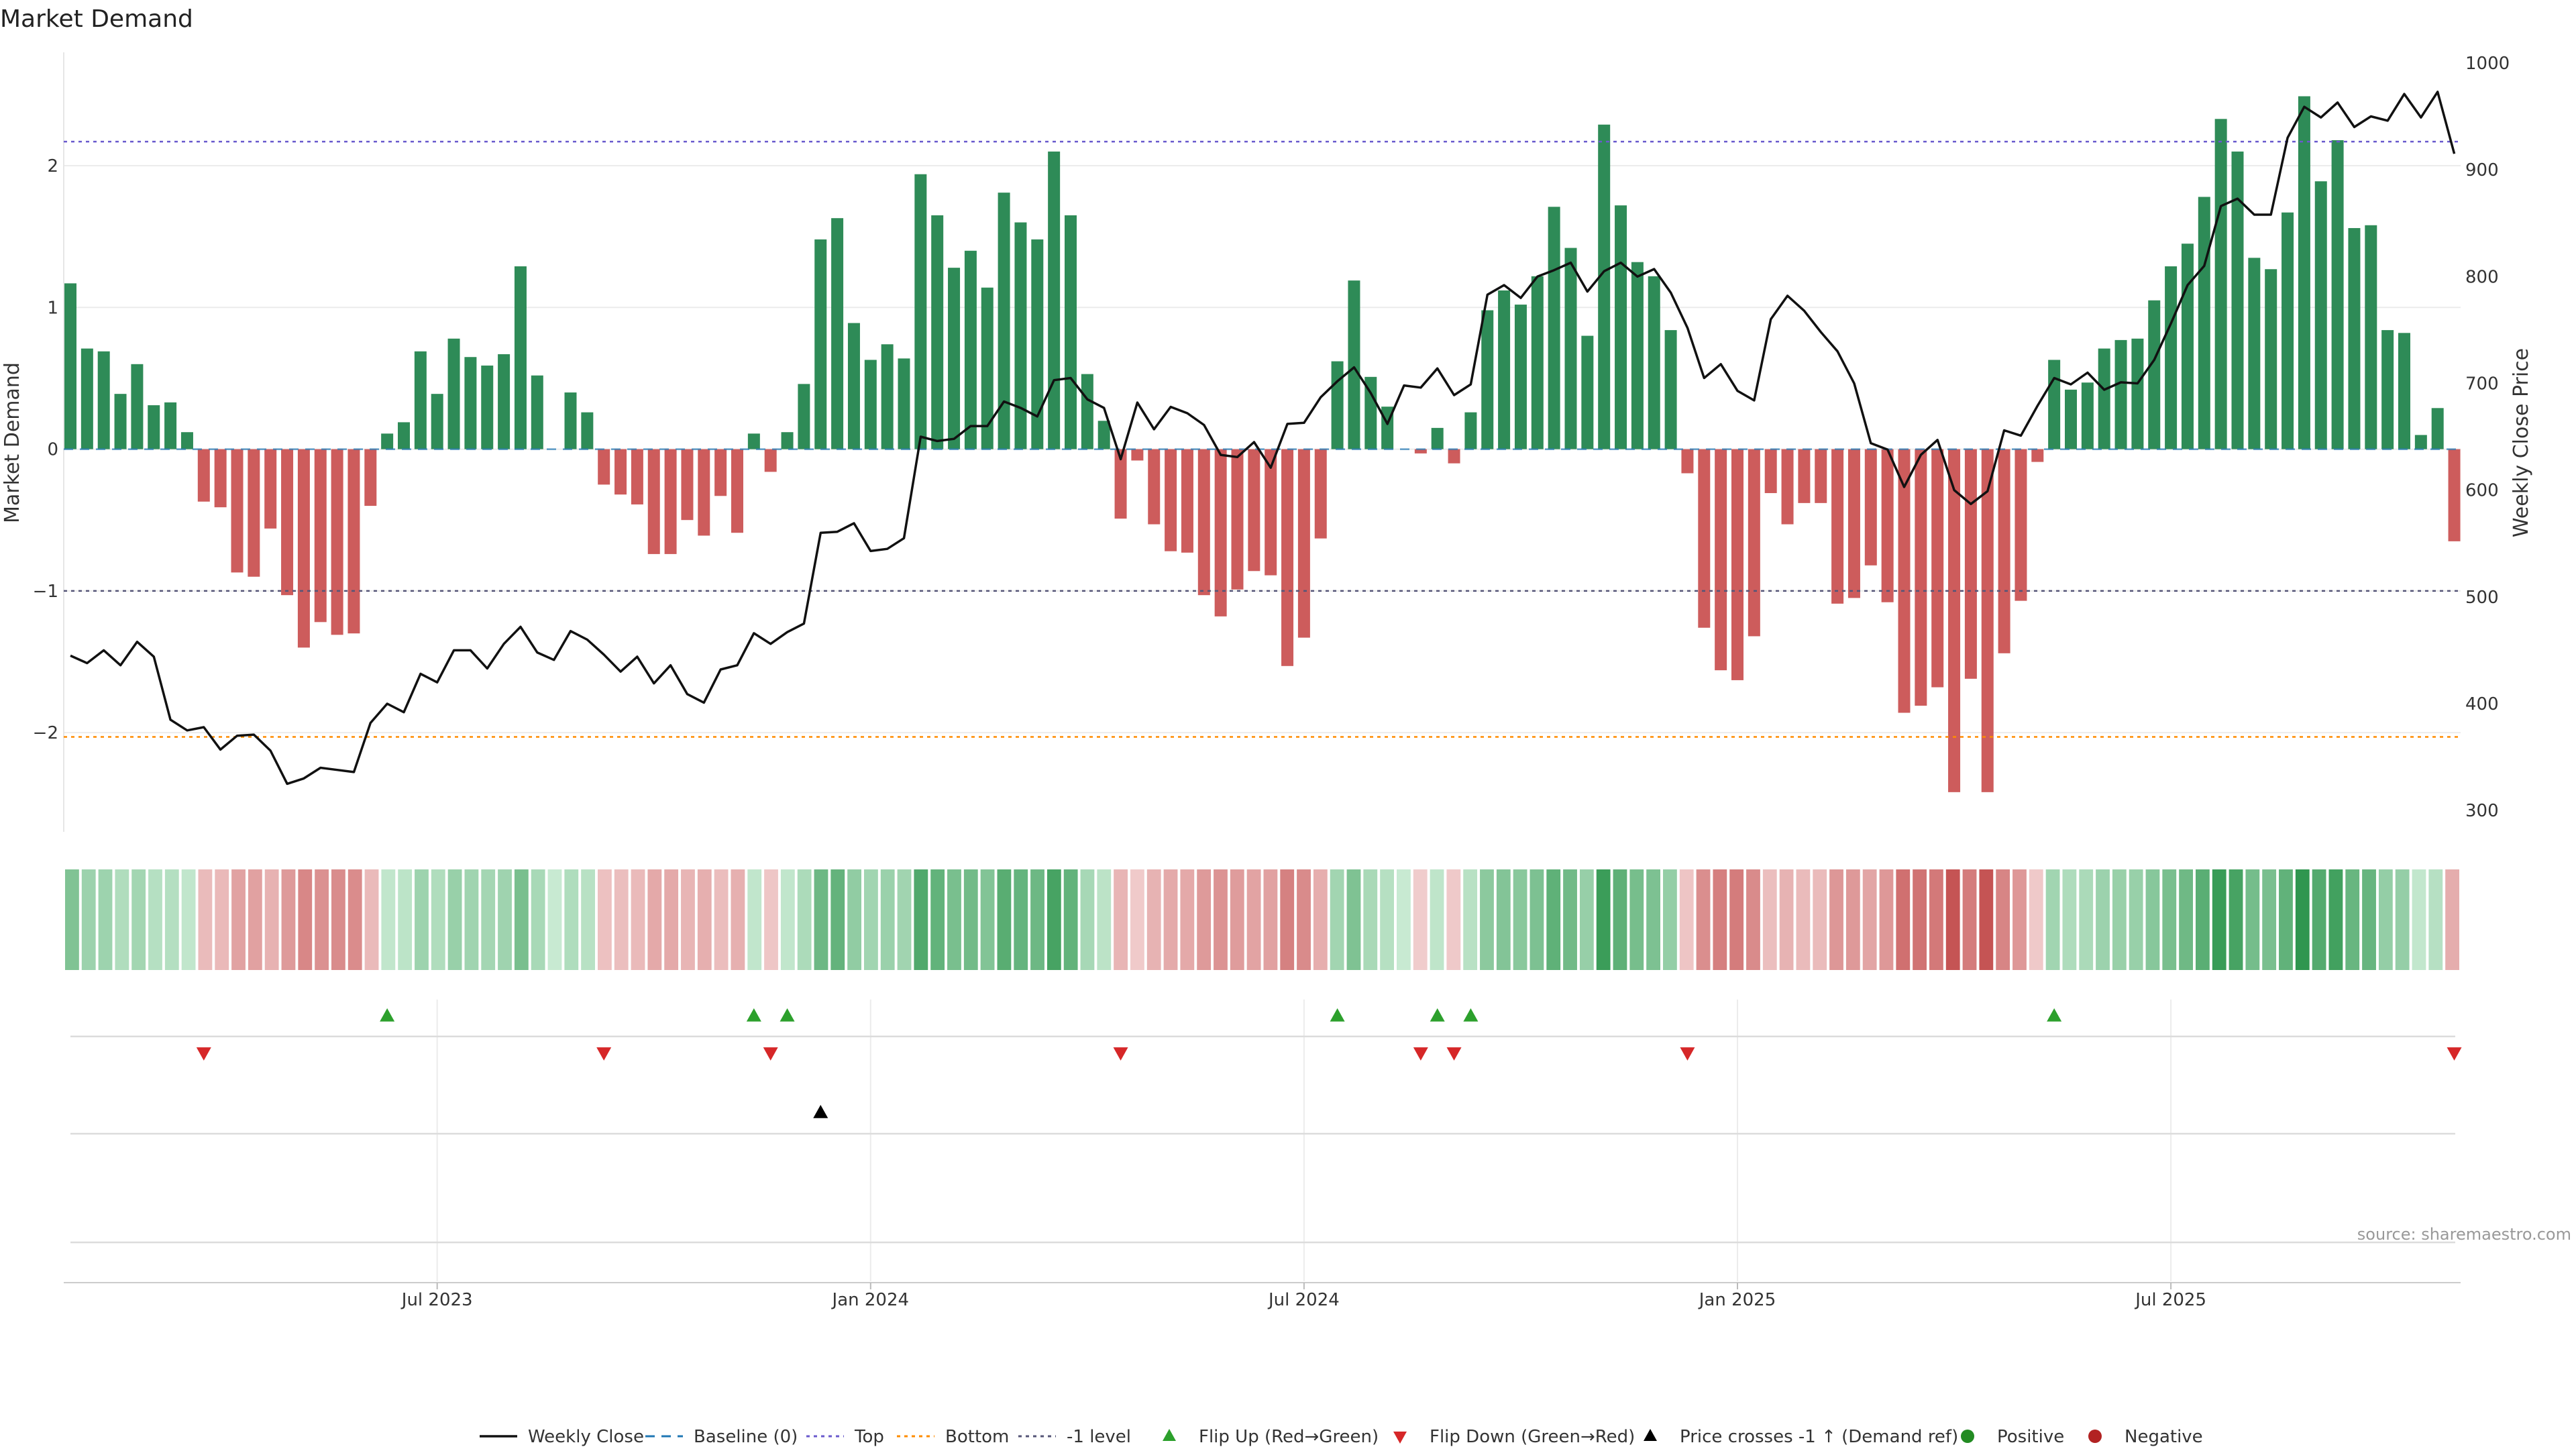 The width and height of the screenshot is (2576, 1449). Describe the element at coordinates (52, 450) in the screenshot. I see `left-tick-label: 0` at that location.